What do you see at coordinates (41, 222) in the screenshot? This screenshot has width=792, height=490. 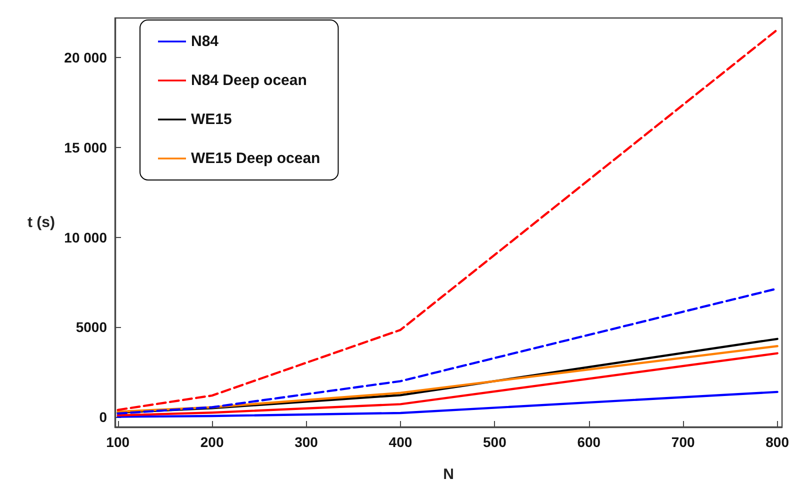 I see `y-axis-title: t (s)` at bounding box center [41, 222].